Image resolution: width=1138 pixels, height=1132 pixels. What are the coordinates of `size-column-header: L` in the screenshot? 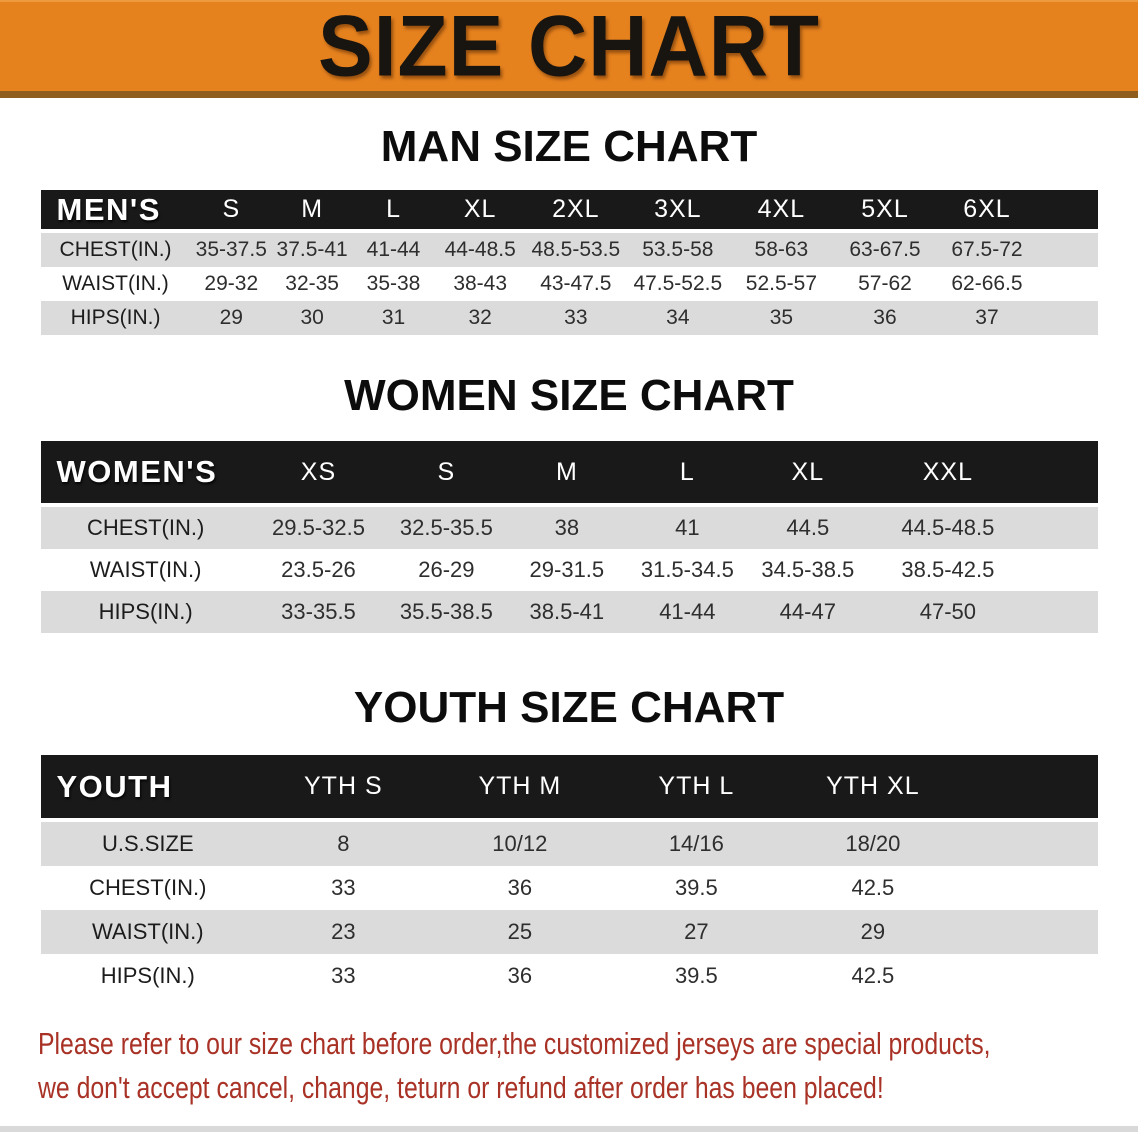 It's located at (393, 211).